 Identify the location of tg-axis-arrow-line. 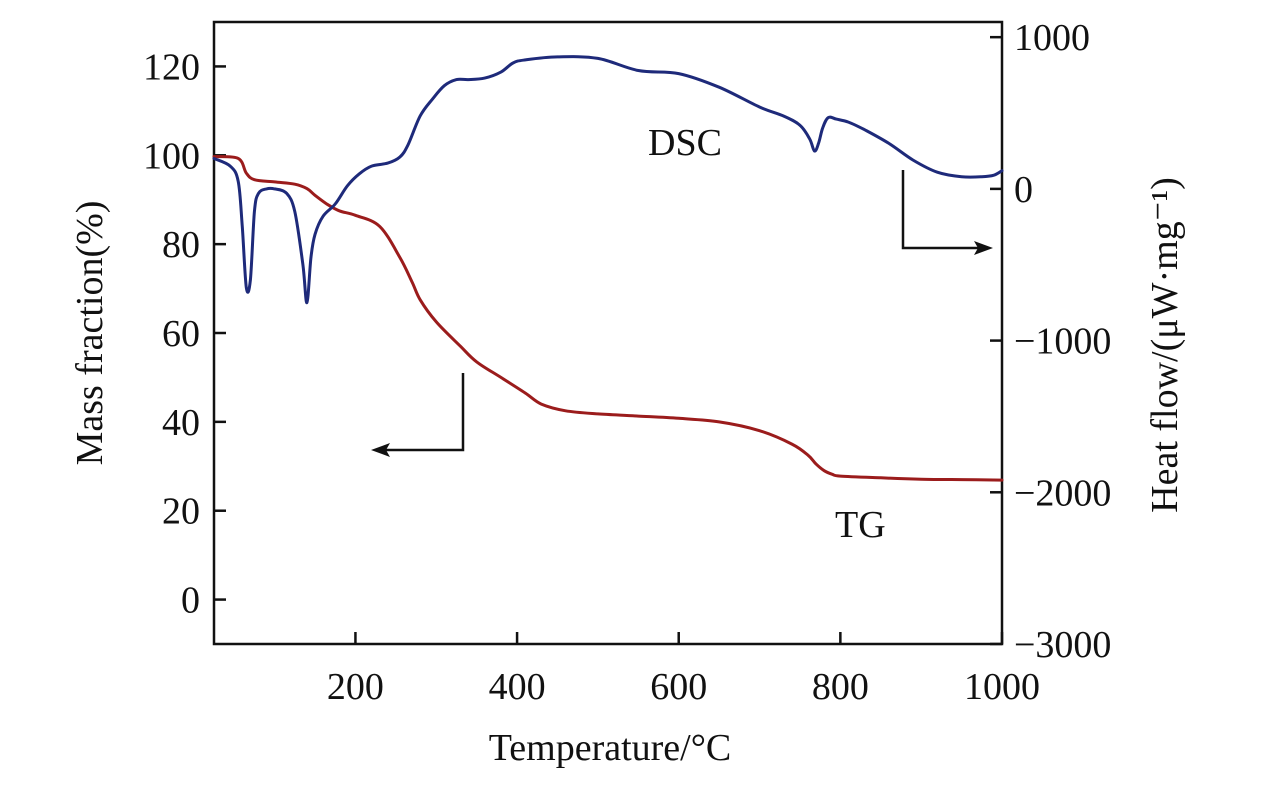
(422, 412).